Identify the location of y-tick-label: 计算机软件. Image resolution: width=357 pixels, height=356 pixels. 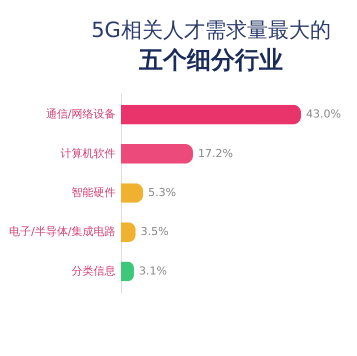
(88, 153).